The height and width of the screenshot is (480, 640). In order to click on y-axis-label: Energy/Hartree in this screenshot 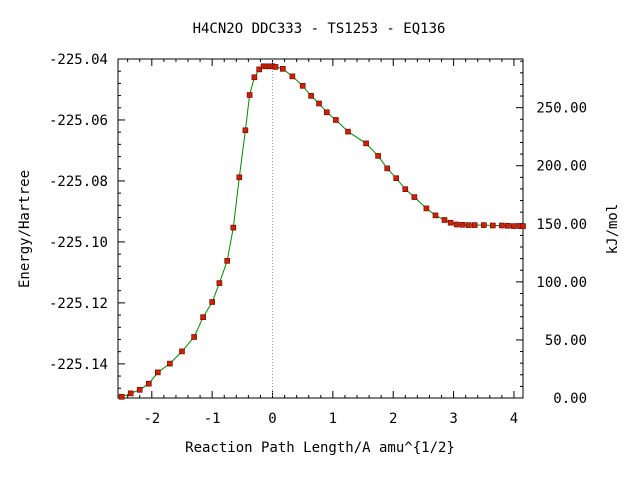, I will do `click(25, 229)`.